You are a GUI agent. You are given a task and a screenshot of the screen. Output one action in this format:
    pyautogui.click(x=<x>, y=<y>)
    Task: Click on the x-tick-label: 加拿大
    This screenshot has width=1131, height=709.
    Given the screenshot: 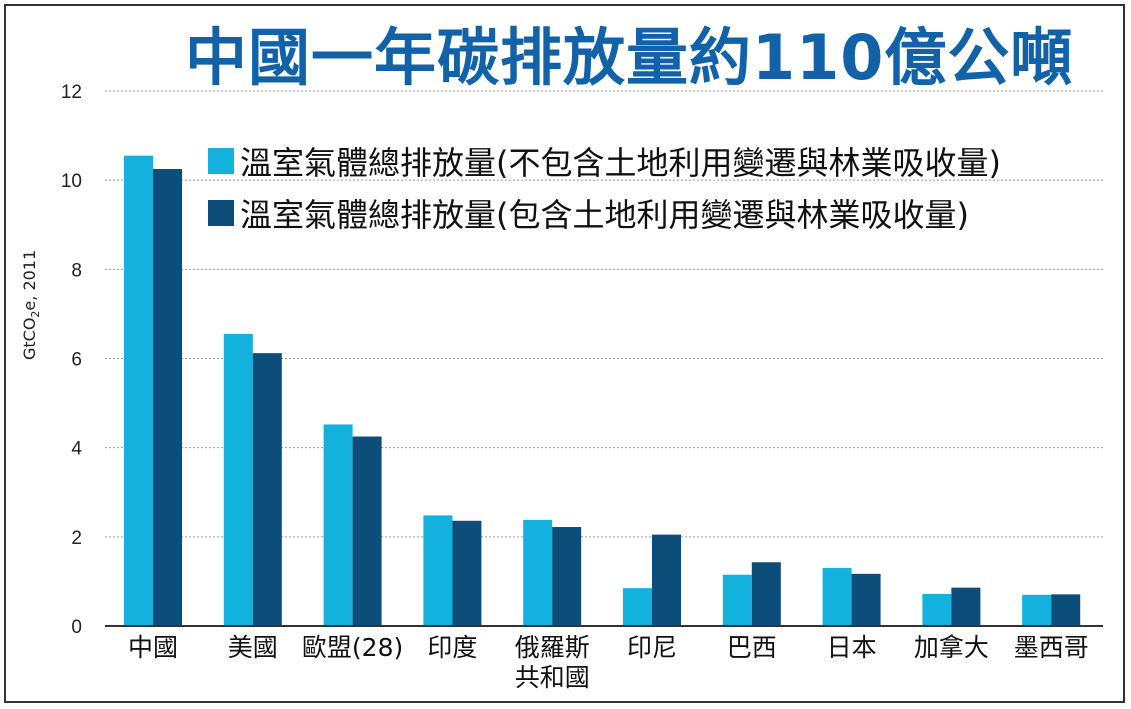 What is the action you would take?
    pyautogui.click(x=951, y=647)
    